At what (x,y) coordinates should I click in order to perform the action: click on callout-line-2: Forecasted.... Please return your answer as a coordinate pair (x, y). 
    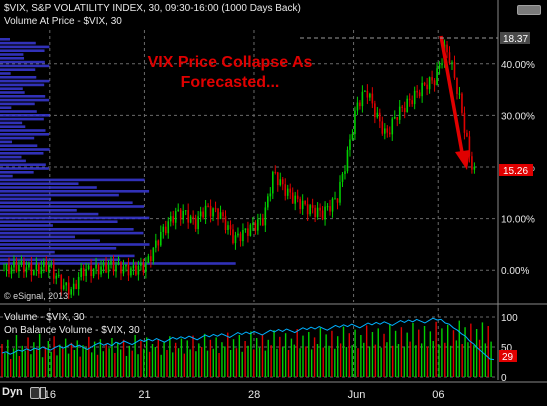
    Looking at the image, I should click on (230, 82).